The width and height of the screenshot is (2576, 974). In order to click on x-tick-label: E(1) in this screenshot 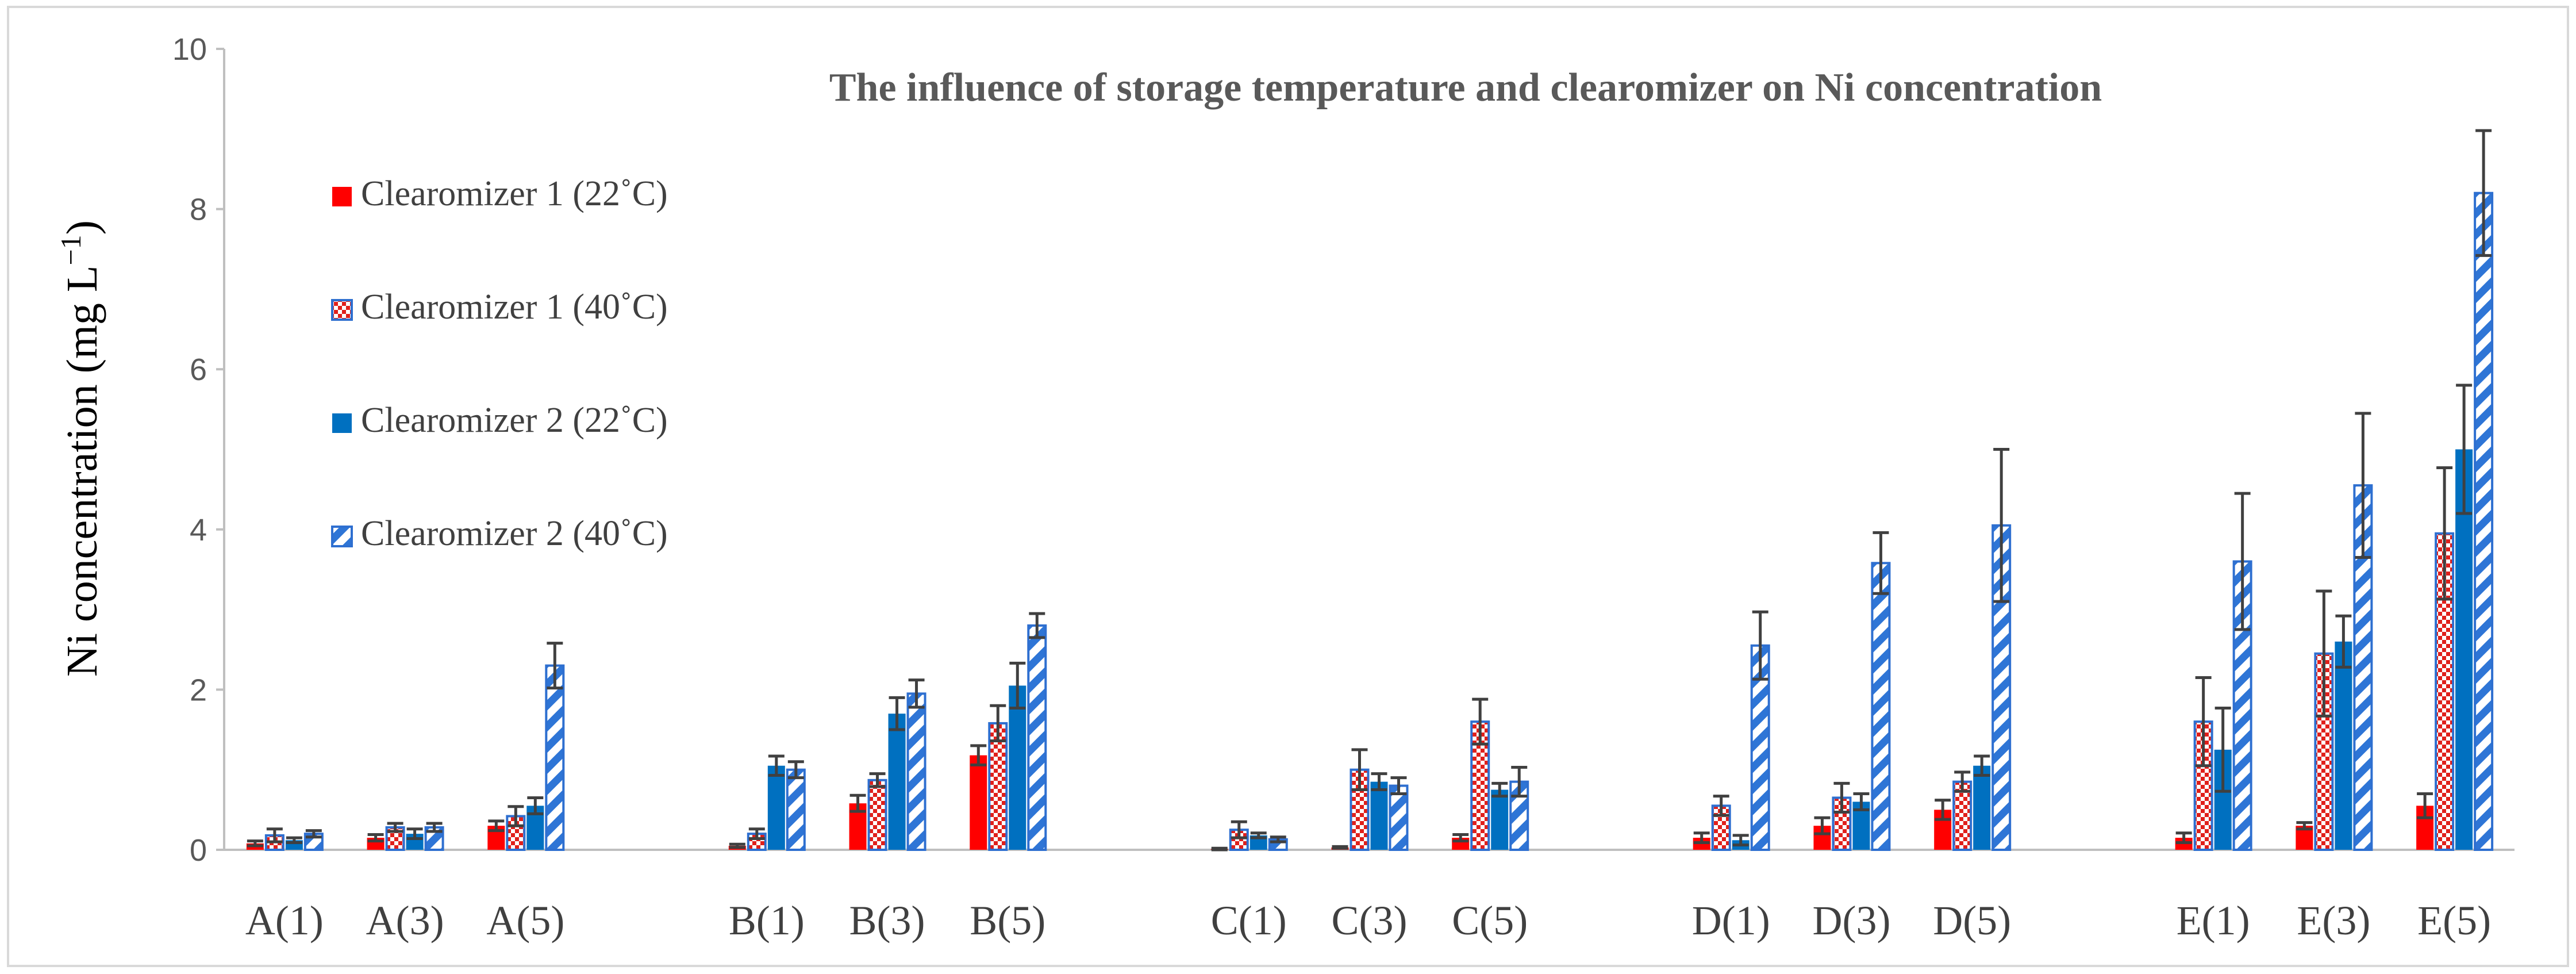, I will do `click(2213, 921)`.